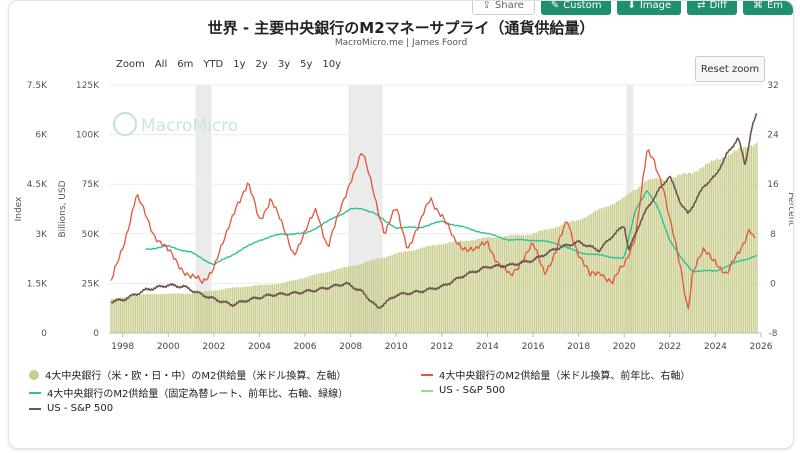 The image size is (800, 453). What do you see at coordinates (198, 394) in the screenshot?
I see `legend-label: 4大中央銀行のM2供給量（固定為替レート、前年比、右軸、緑線）` at bounding box center [198, 394].